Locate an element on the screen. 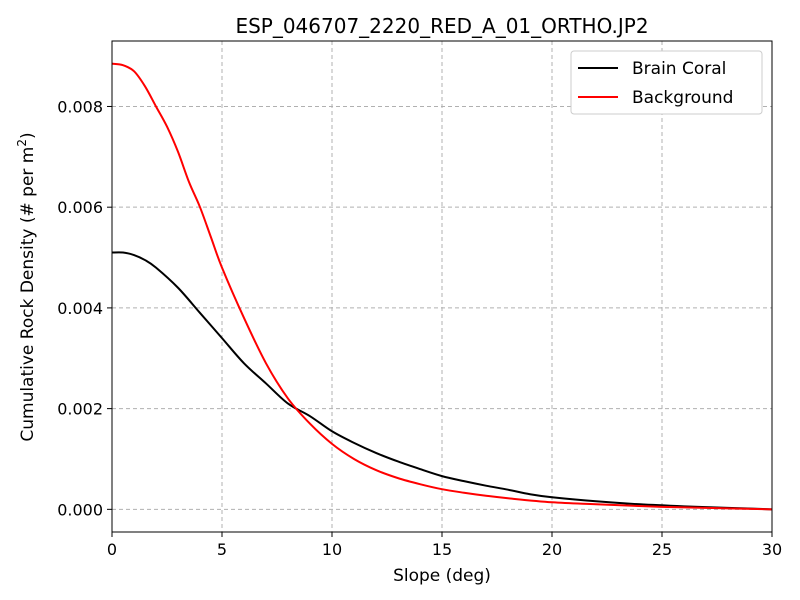  legend-label-brain-coral: Brain Coral is located at coordinates (679, 69).